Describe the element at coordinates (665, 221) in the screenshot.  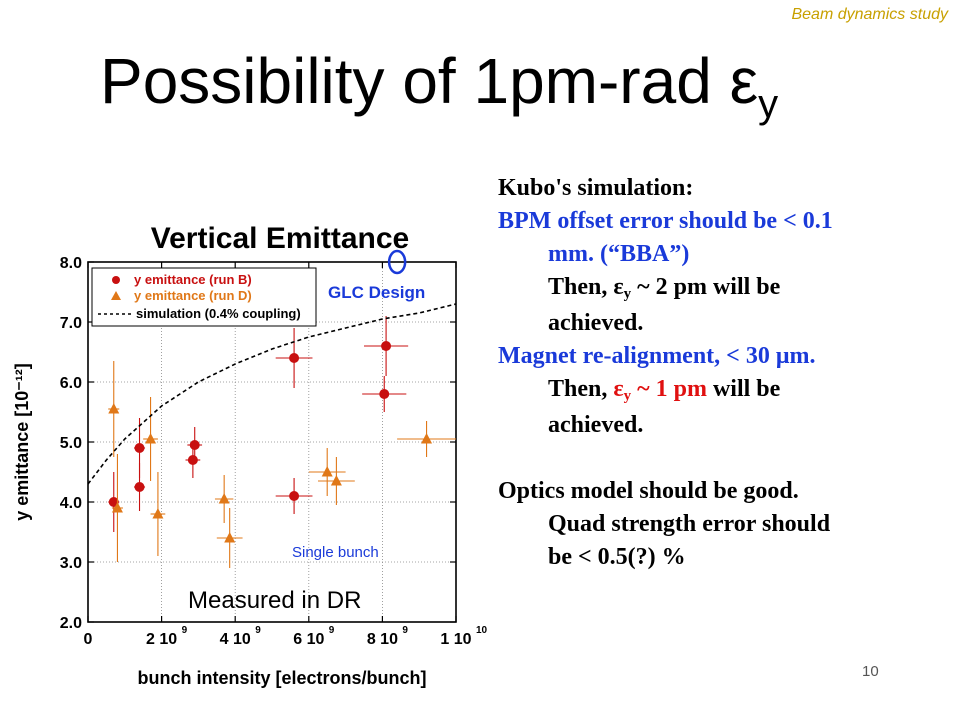
I see `bpm-line-1: BPM offset error should be < 0.1` at that location.